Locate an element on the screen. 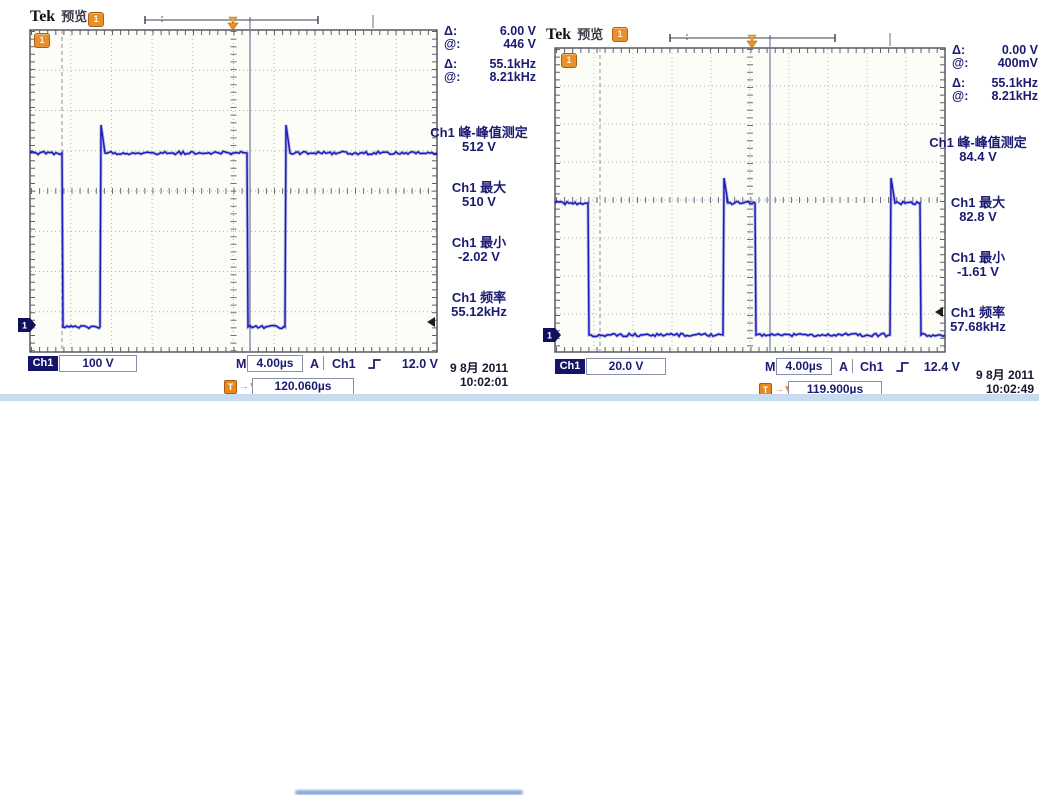 This screenshot has width=1039, height=795. measurement-peak-to-peak: Ch1 峰-峰值测定 512 V is located at coordinates (479, 140).